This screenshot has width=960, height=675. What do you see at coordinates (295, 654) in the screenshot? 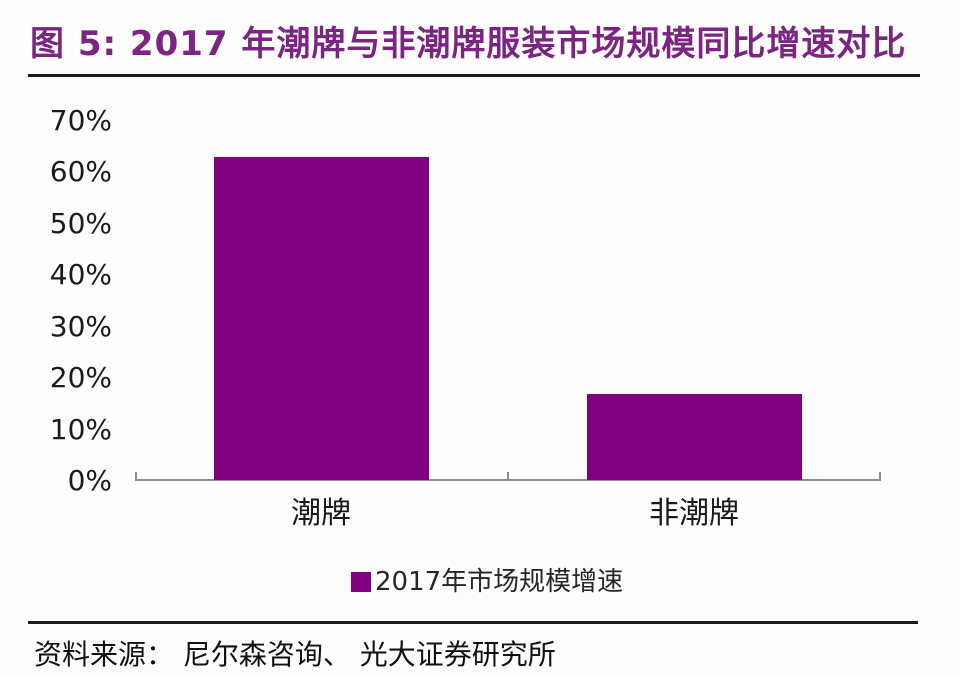
I see `source-note: 资料来源： 尼尔森咨询、 光大证券研究所` at bounding box center [295, 654].